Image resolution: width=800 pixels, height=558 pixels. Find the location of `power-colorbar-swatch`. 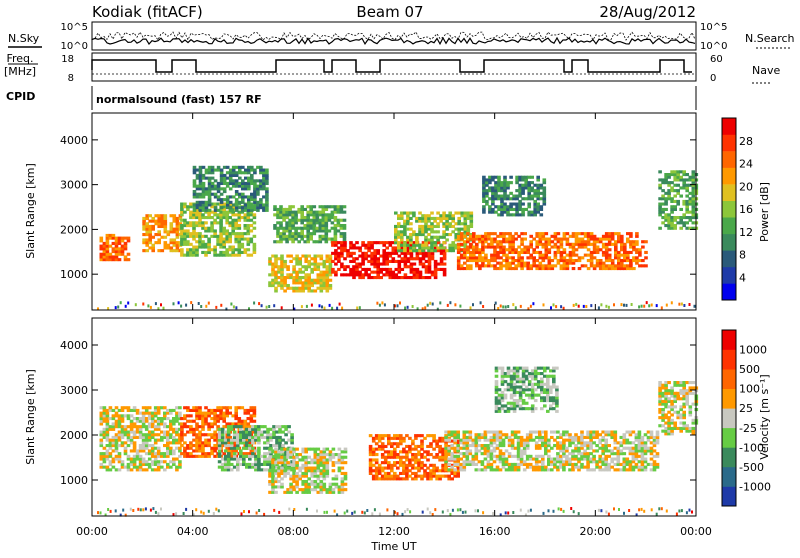

power-colorbar-swatch is located at coordinates (729, 126).